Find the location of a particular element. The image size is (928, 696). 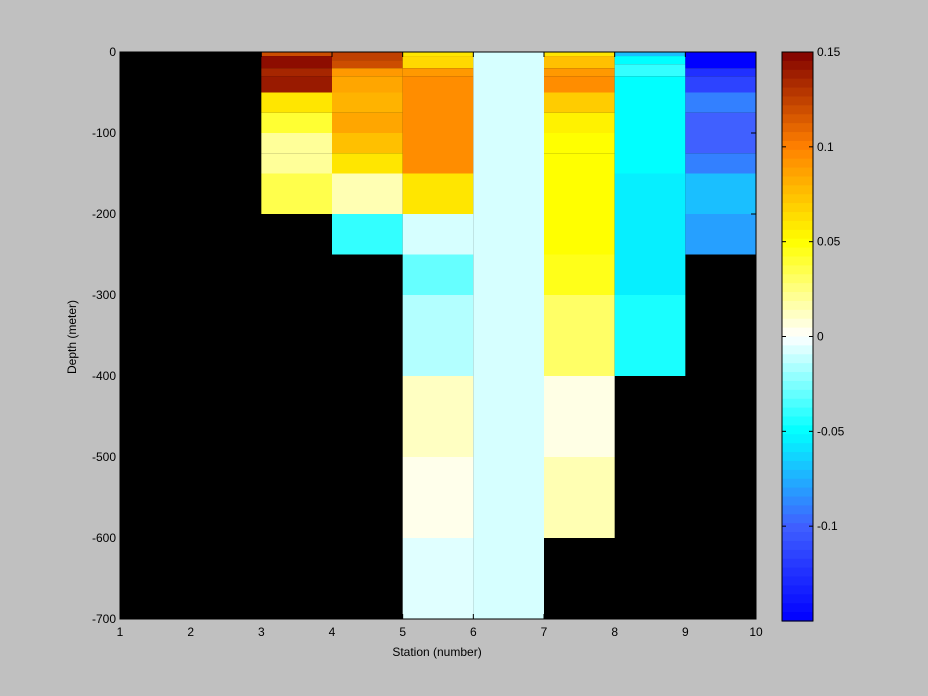

y-tick-label: -400 is located at coordinates (104, 376).